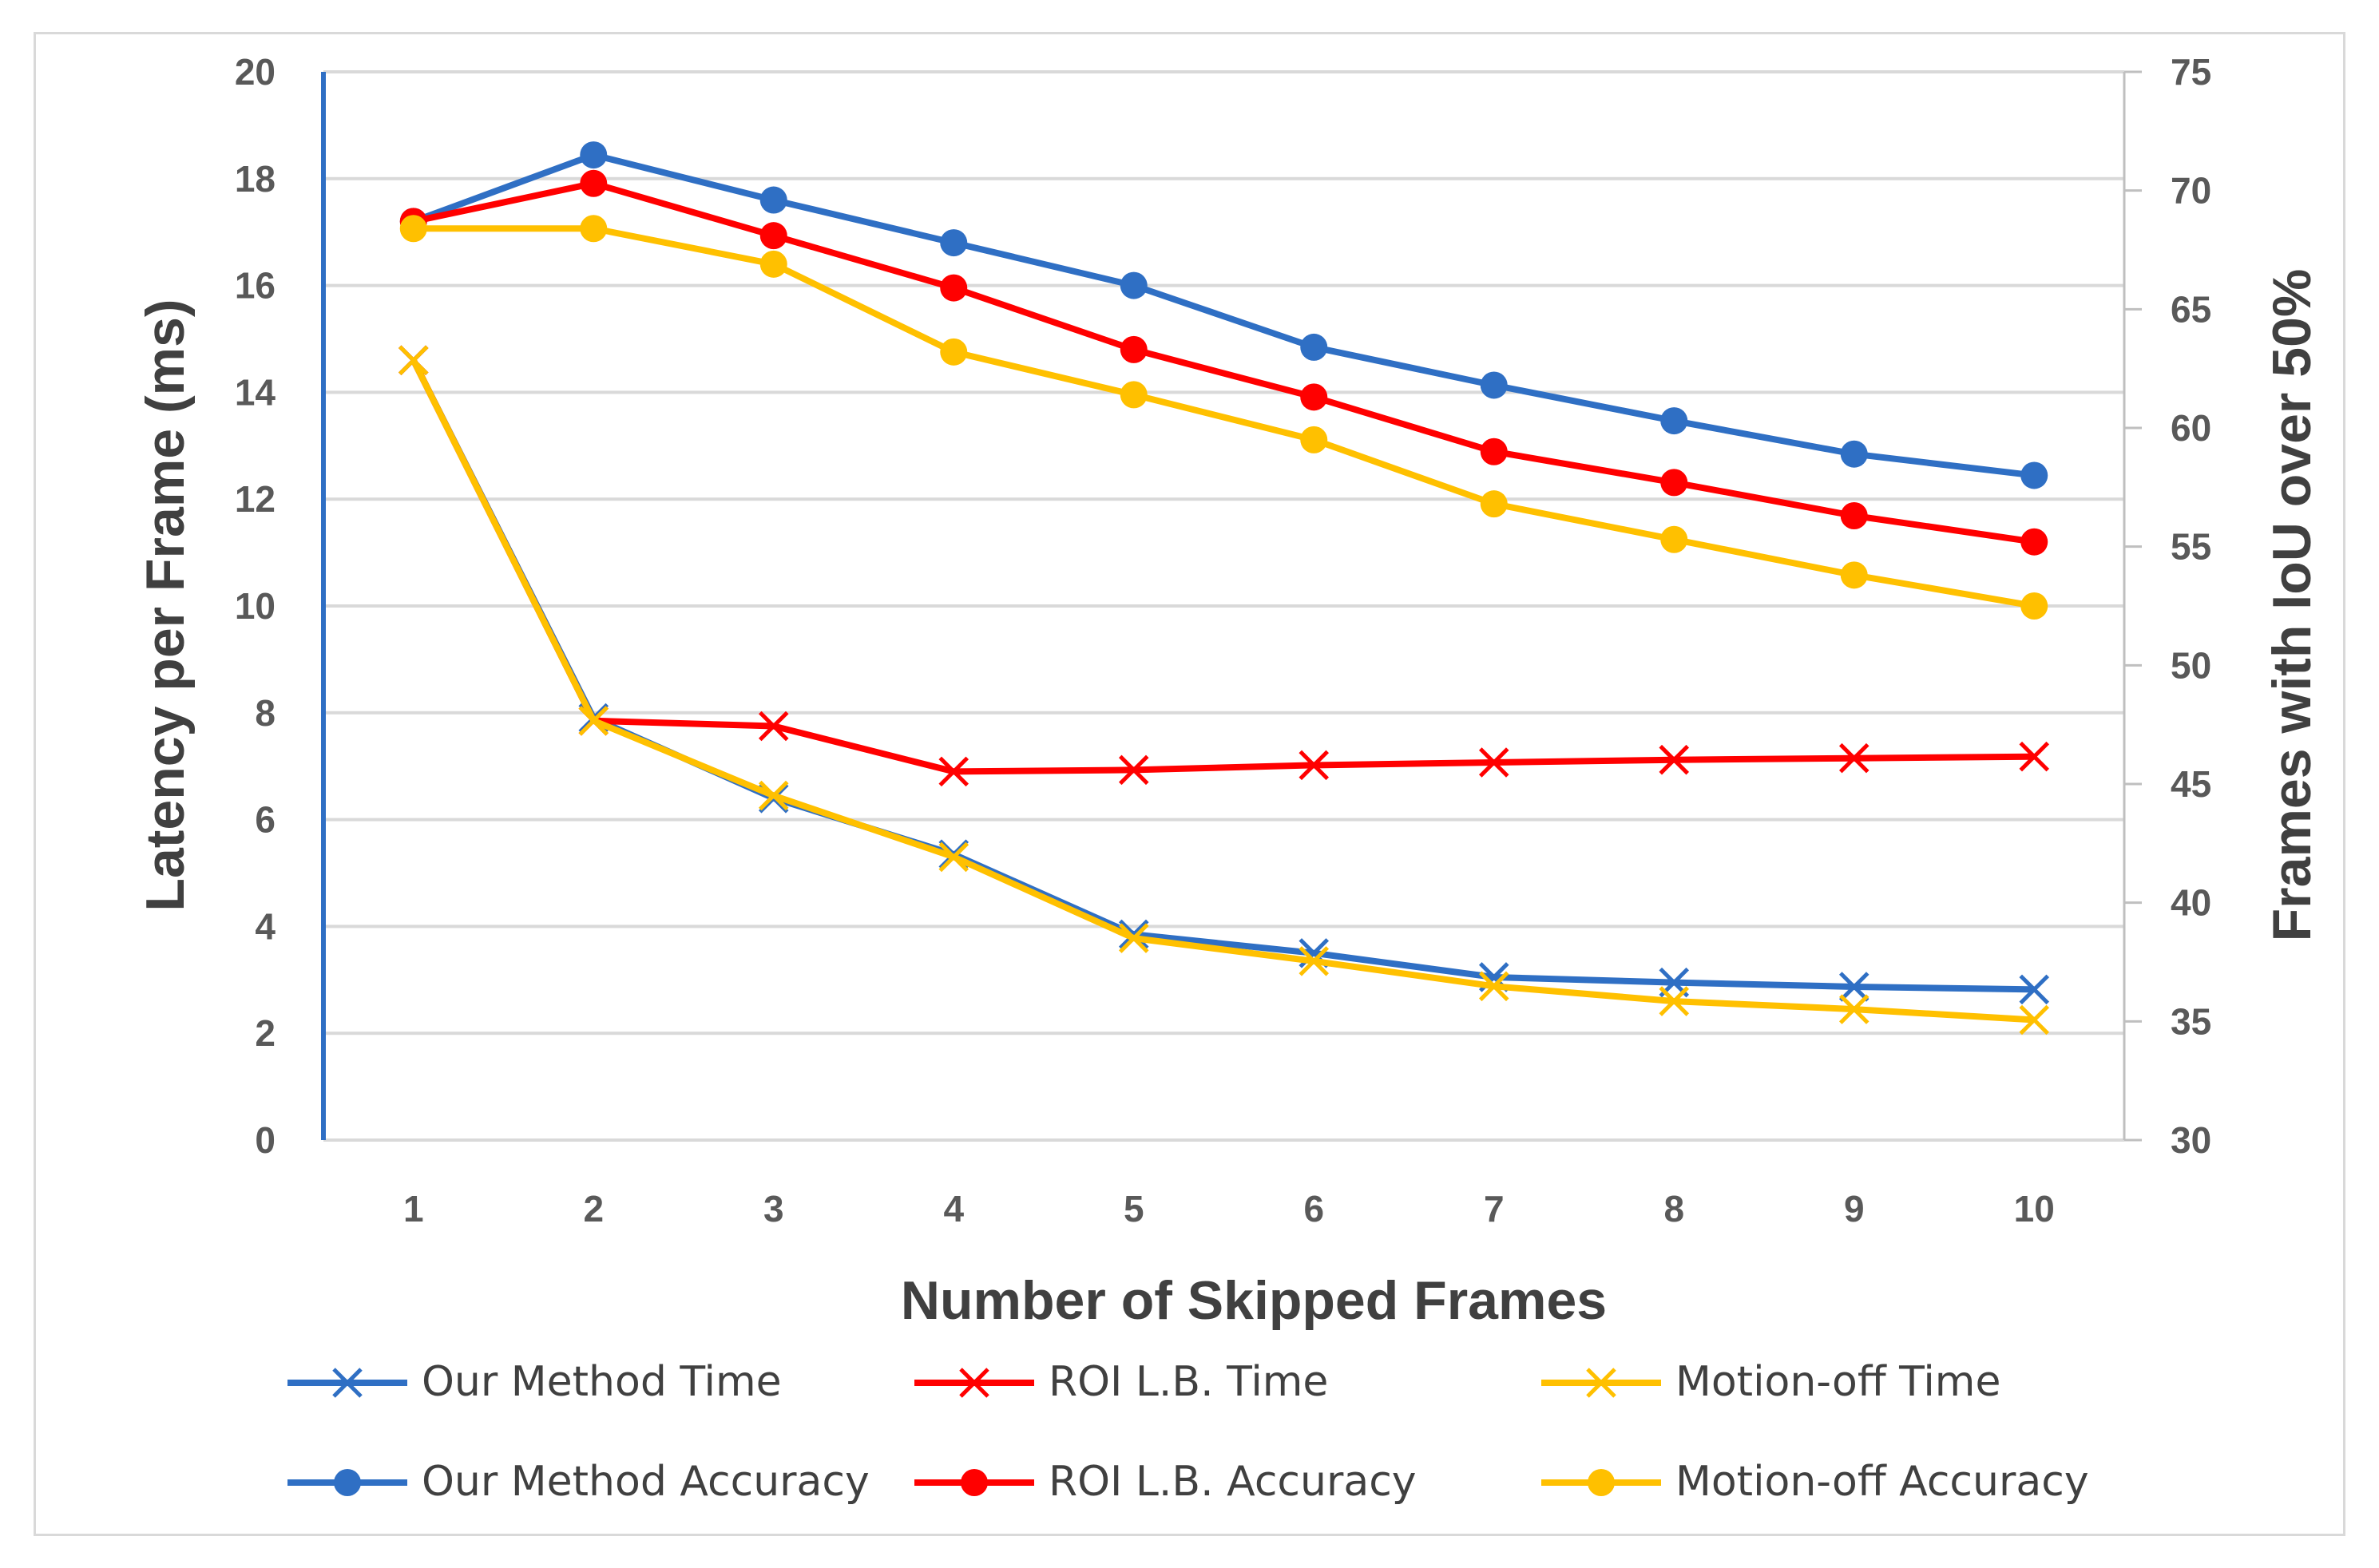 The height and width of the screenshot is (1568, 2379). Describe the element at coordinates (2191, 784) in the screenshot. I see `right-y-tick-label: 45` at that location.